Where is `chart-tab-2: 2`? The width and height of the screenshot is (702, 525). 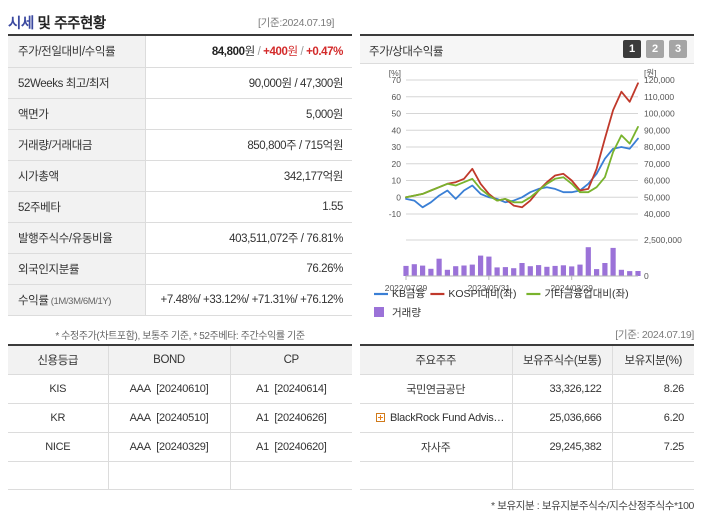
chart-tab-2: 2 is located at coordinates (655, 49).